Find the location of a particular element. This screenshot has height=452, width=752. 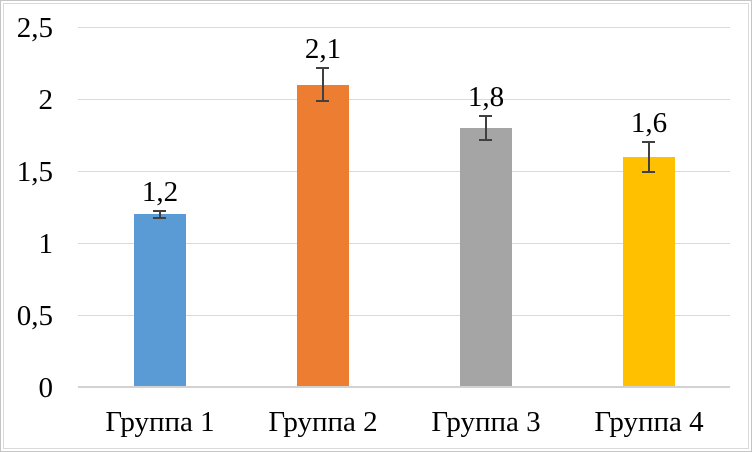

x-category-label: Группа 4 is located at coordinates (649, 422).